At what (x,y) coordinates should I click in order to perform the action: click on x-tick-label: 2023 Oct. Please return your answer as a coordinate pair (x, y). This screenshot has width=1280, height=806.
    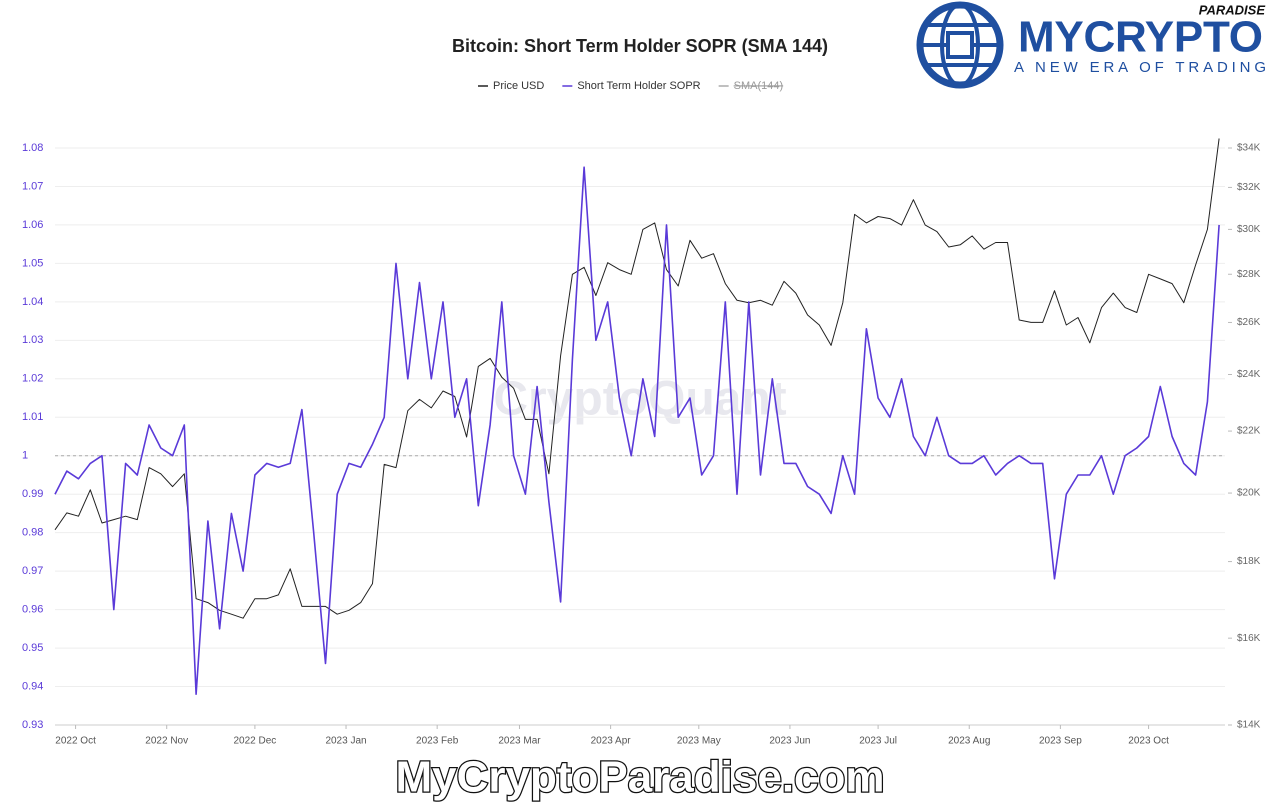
    Looking at the image, I should click on (1148, 741).